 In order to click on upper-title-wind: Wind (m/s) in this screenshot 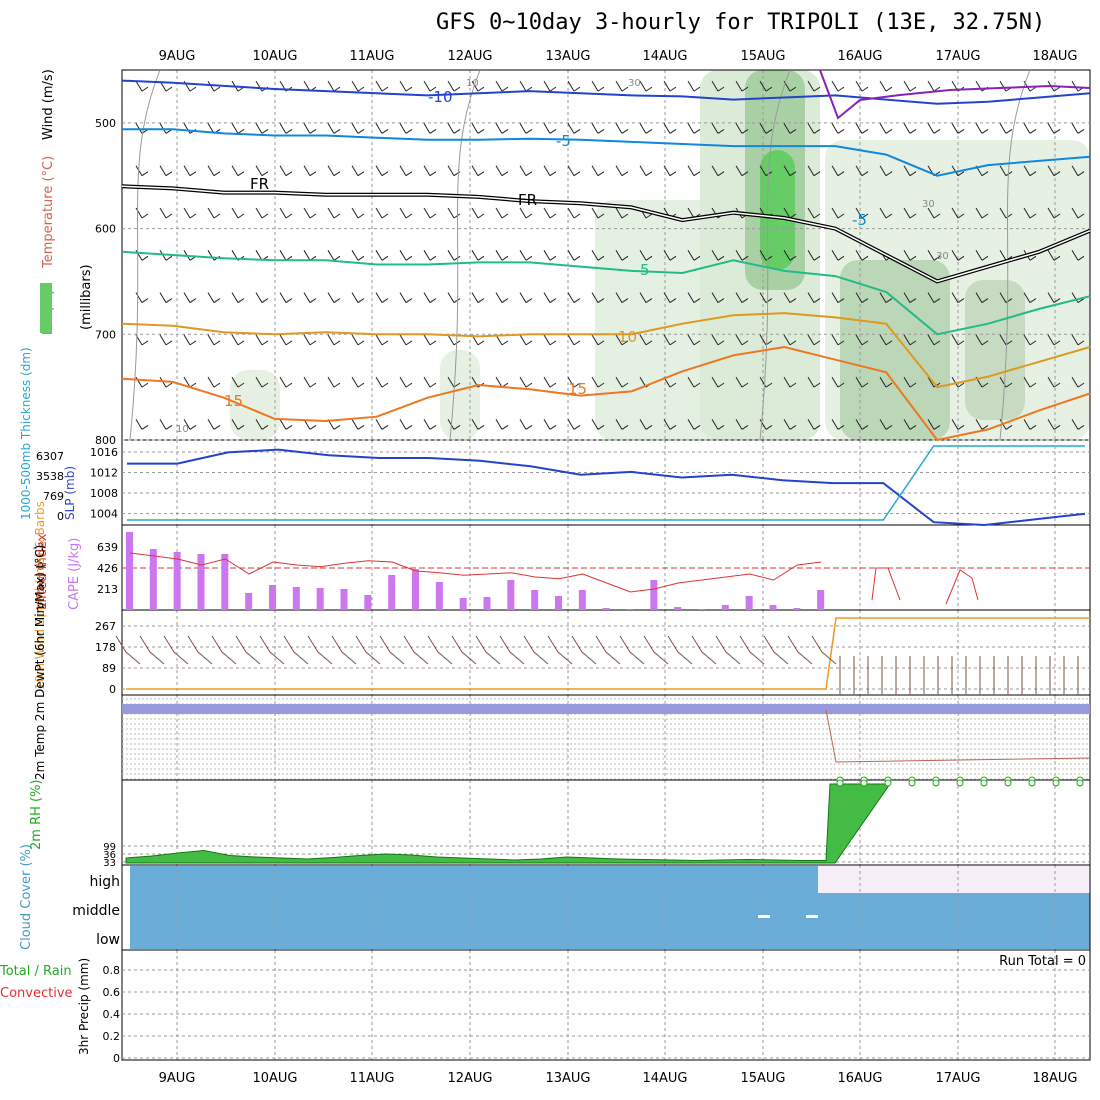, I will do `click(48, 104)`.